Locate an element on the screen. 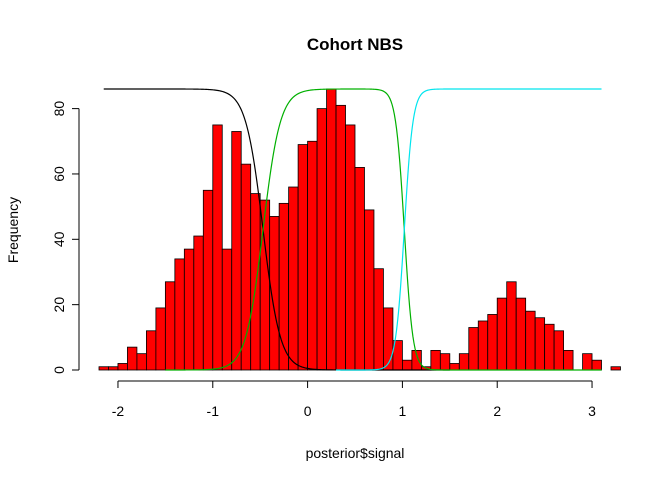  x-tick-label: 3 is located at coordinates (592, 411).